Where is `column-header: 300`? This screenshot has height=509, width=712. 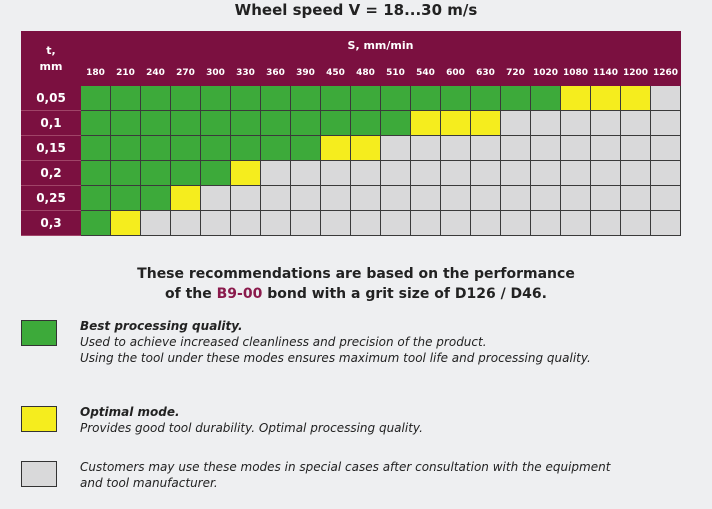 column-header: 300 is located at coordinates (215, 72).